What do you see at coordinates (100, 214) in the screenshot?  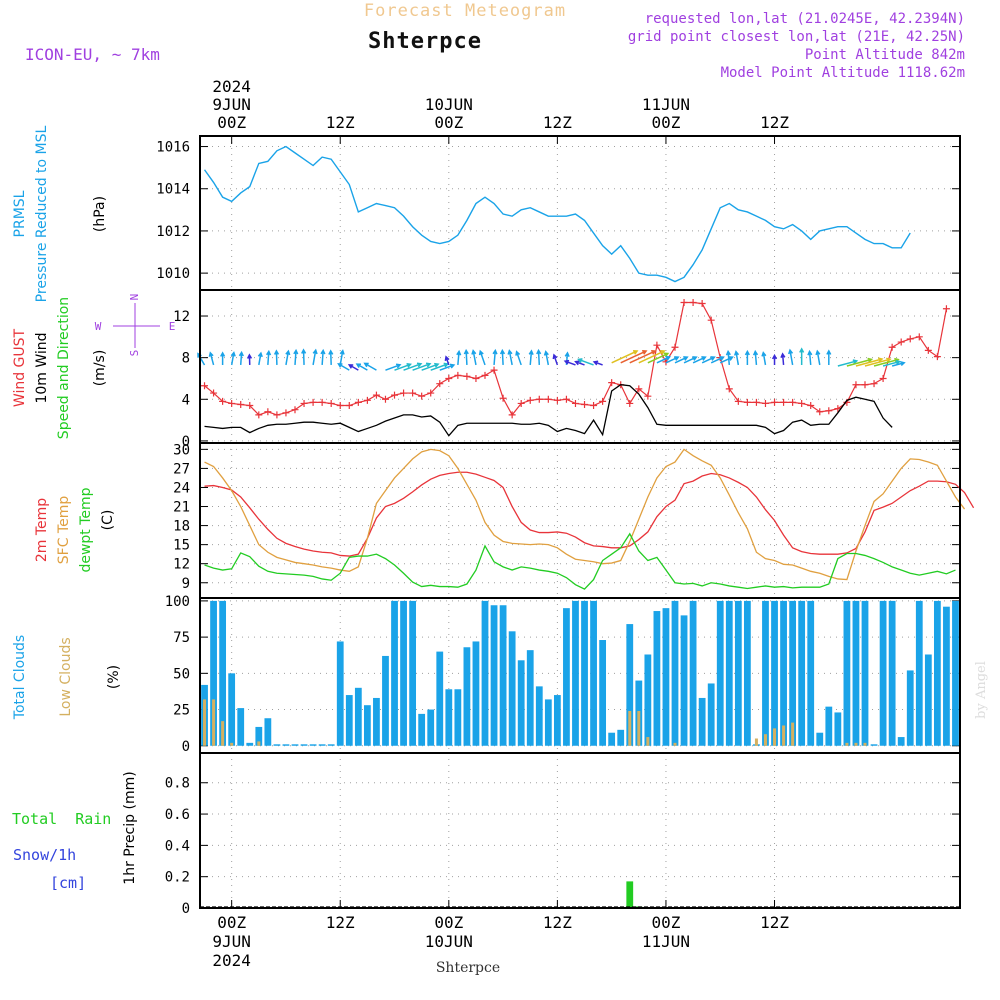 I see `pressure-unit: (hPa)` at bounding box center [100, 214].